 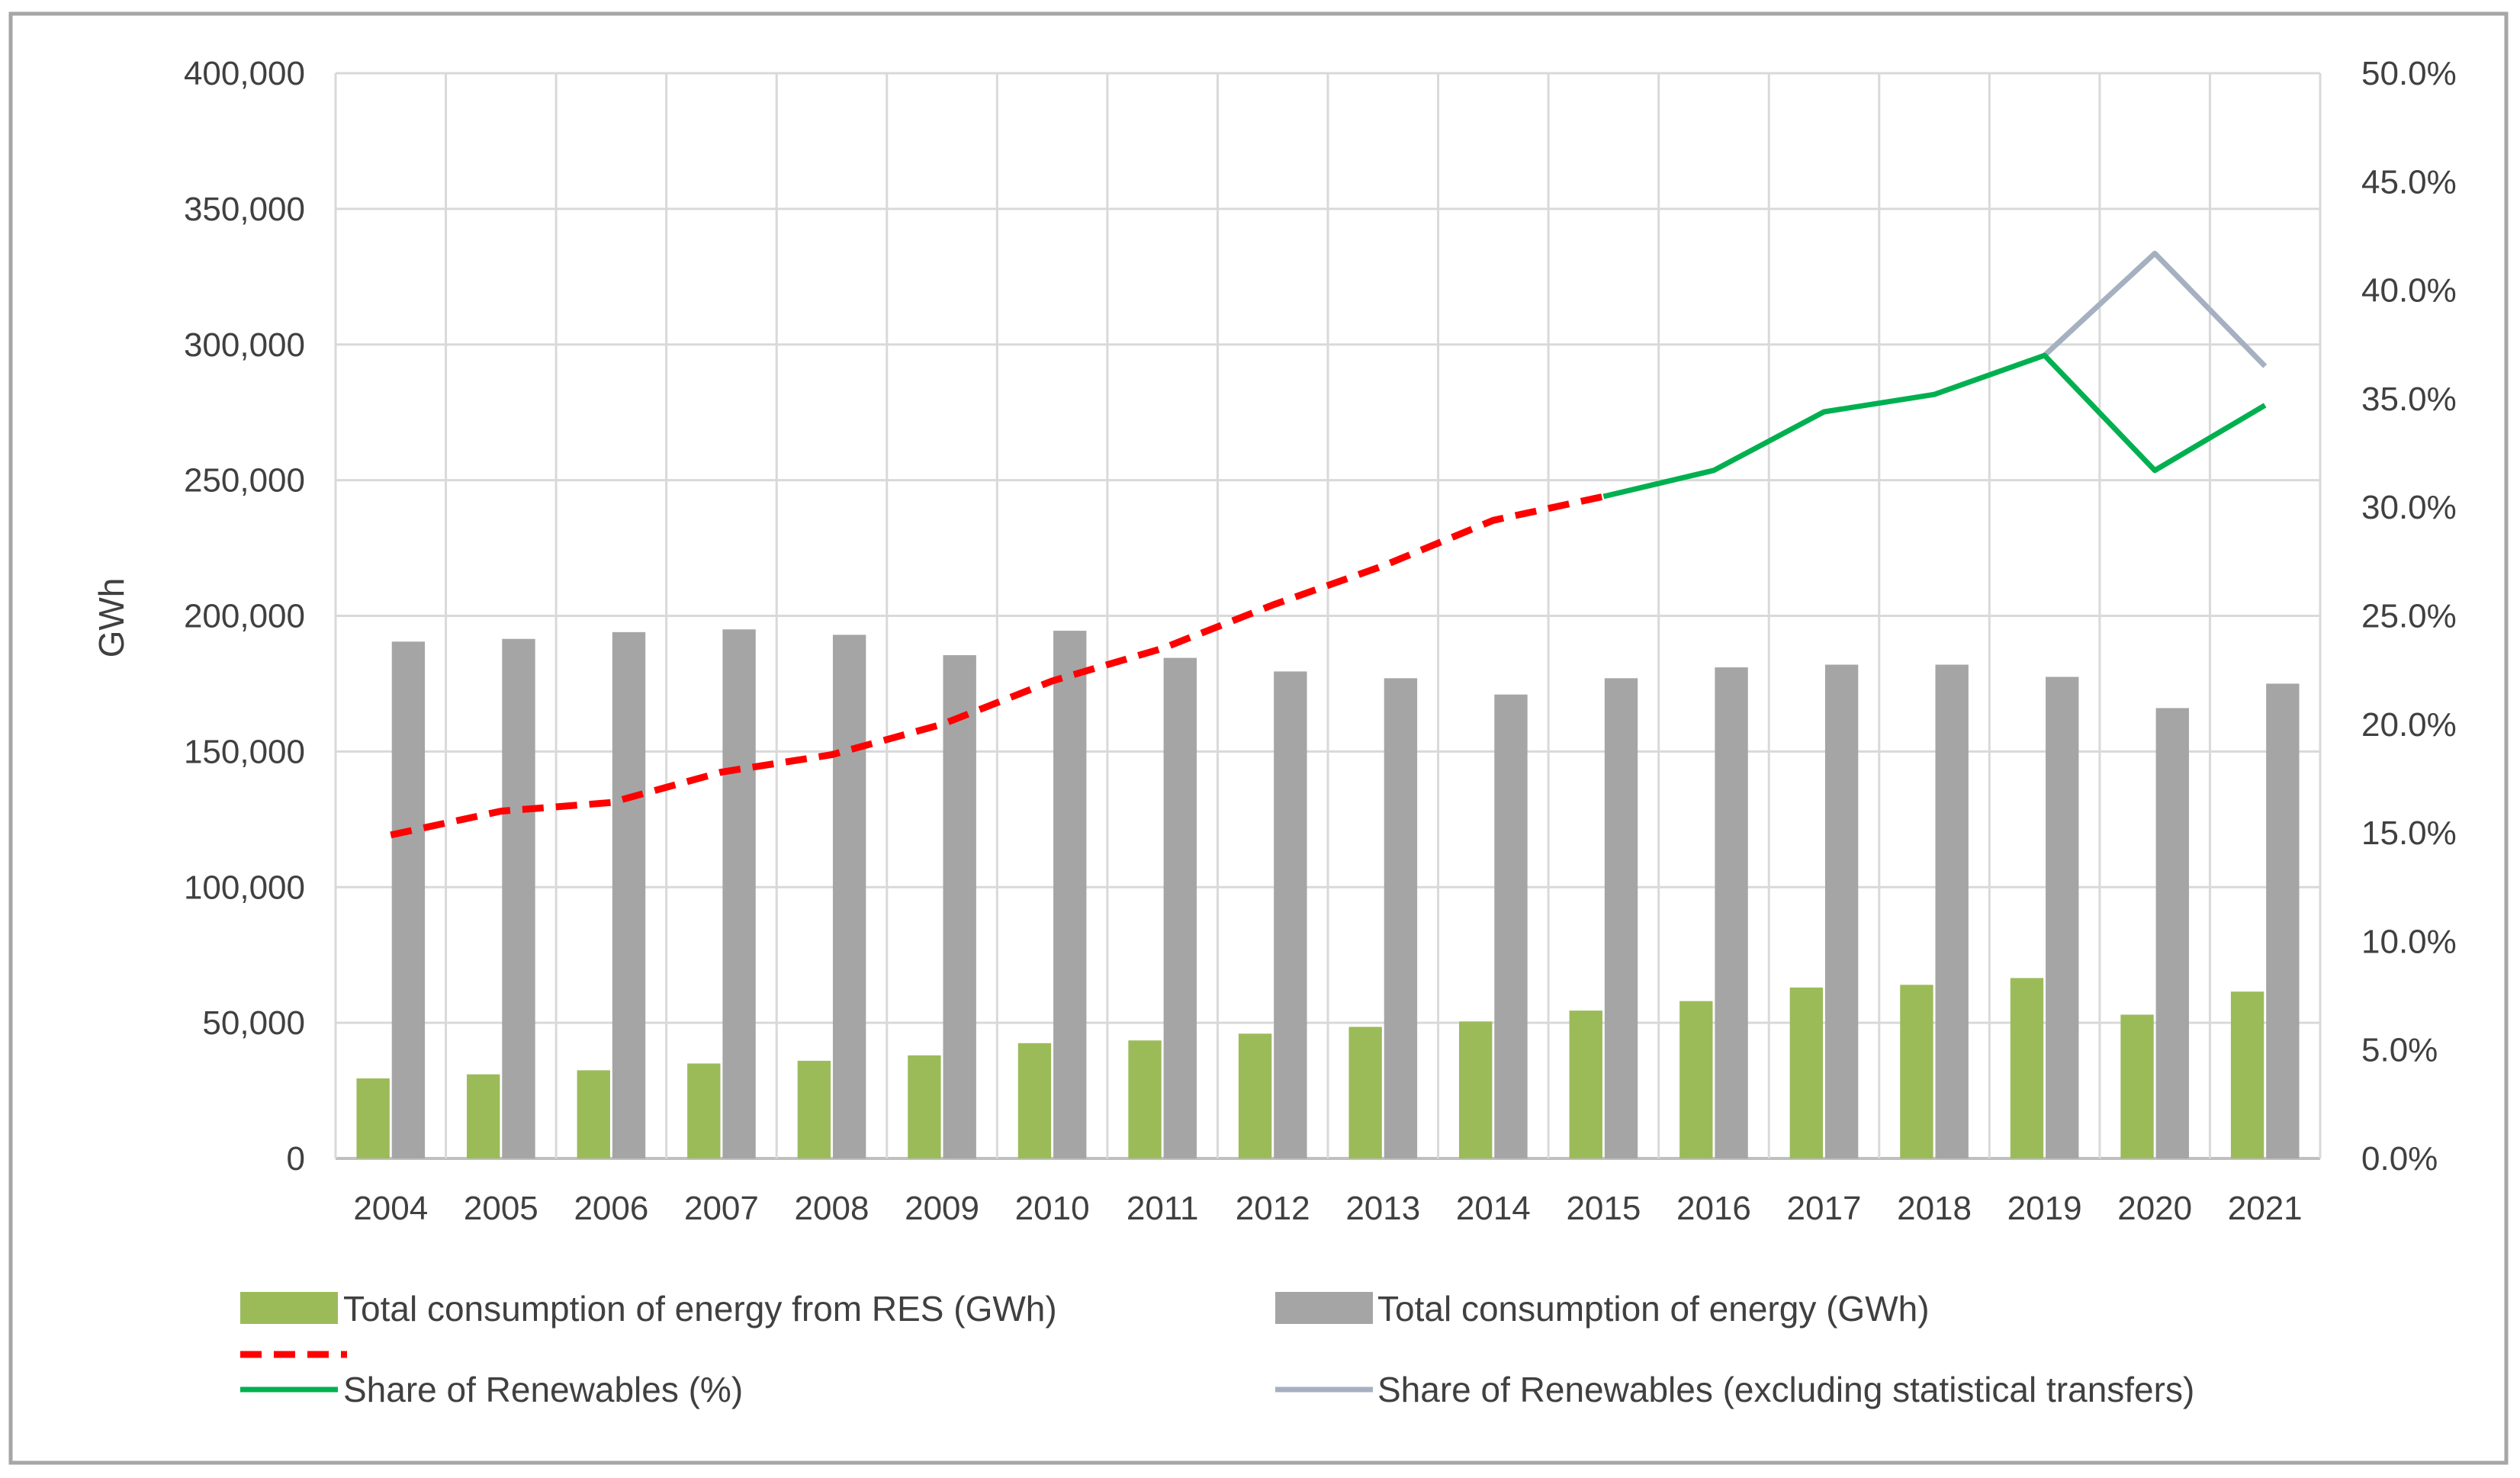 I want to click on x-tick-label: 2017, so click(x=1824, y=1208).